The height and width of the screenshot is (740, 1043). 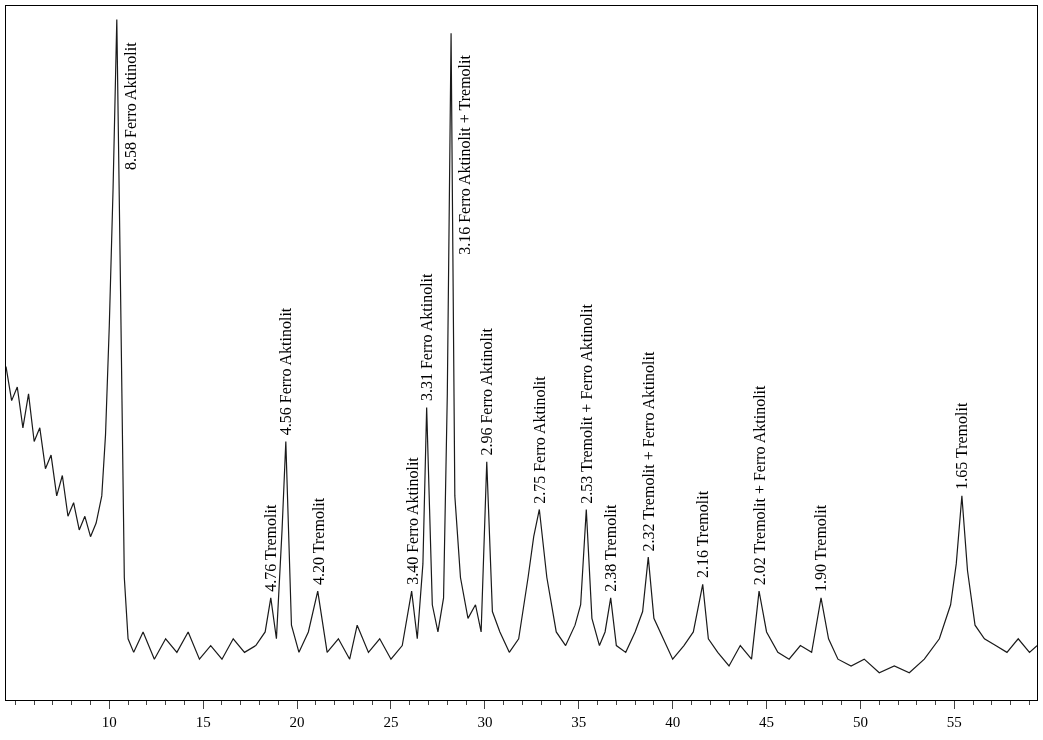 What do you see at coordinates (961, 446) in the screenshot?
I see `annotation: 1.65 Tremolit` at bounding box center [961, 446].